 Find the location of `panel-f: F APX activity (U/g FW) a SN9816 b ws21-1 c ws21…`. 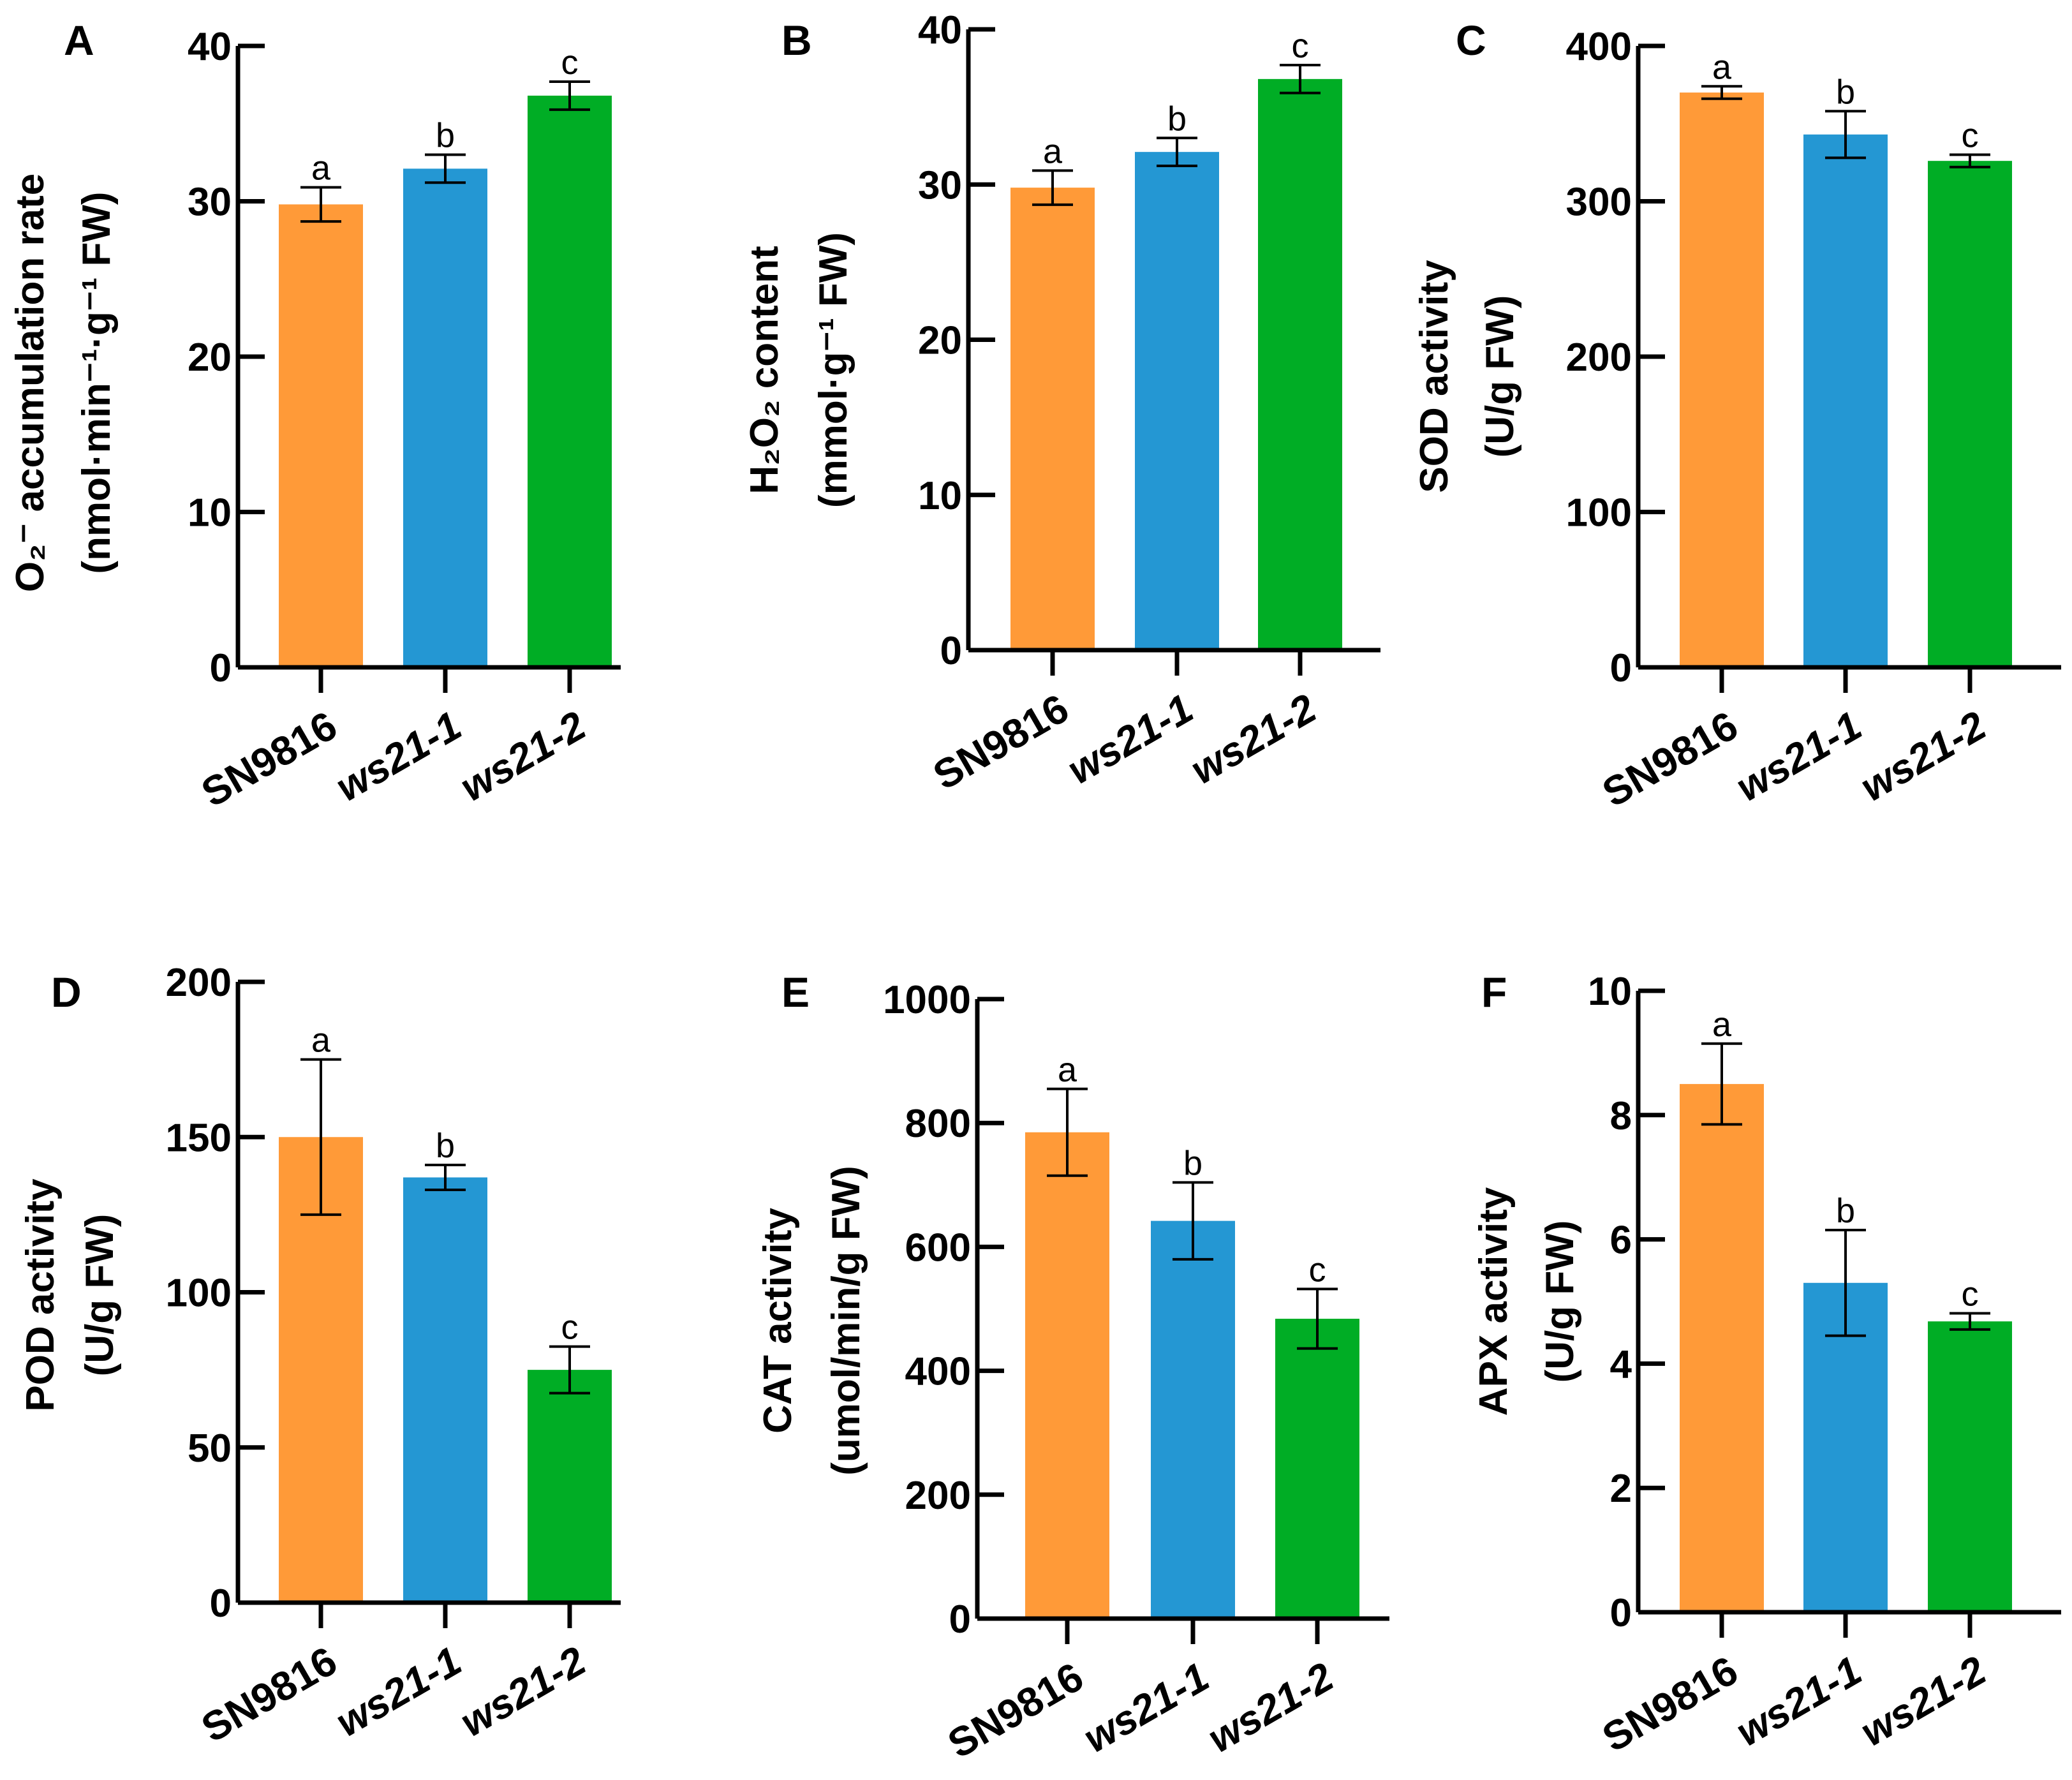

panel-f: F APX activity (U/g FW) a SN9816 b ws21-1 c ws21… is located at coordinates (1766, 1364).